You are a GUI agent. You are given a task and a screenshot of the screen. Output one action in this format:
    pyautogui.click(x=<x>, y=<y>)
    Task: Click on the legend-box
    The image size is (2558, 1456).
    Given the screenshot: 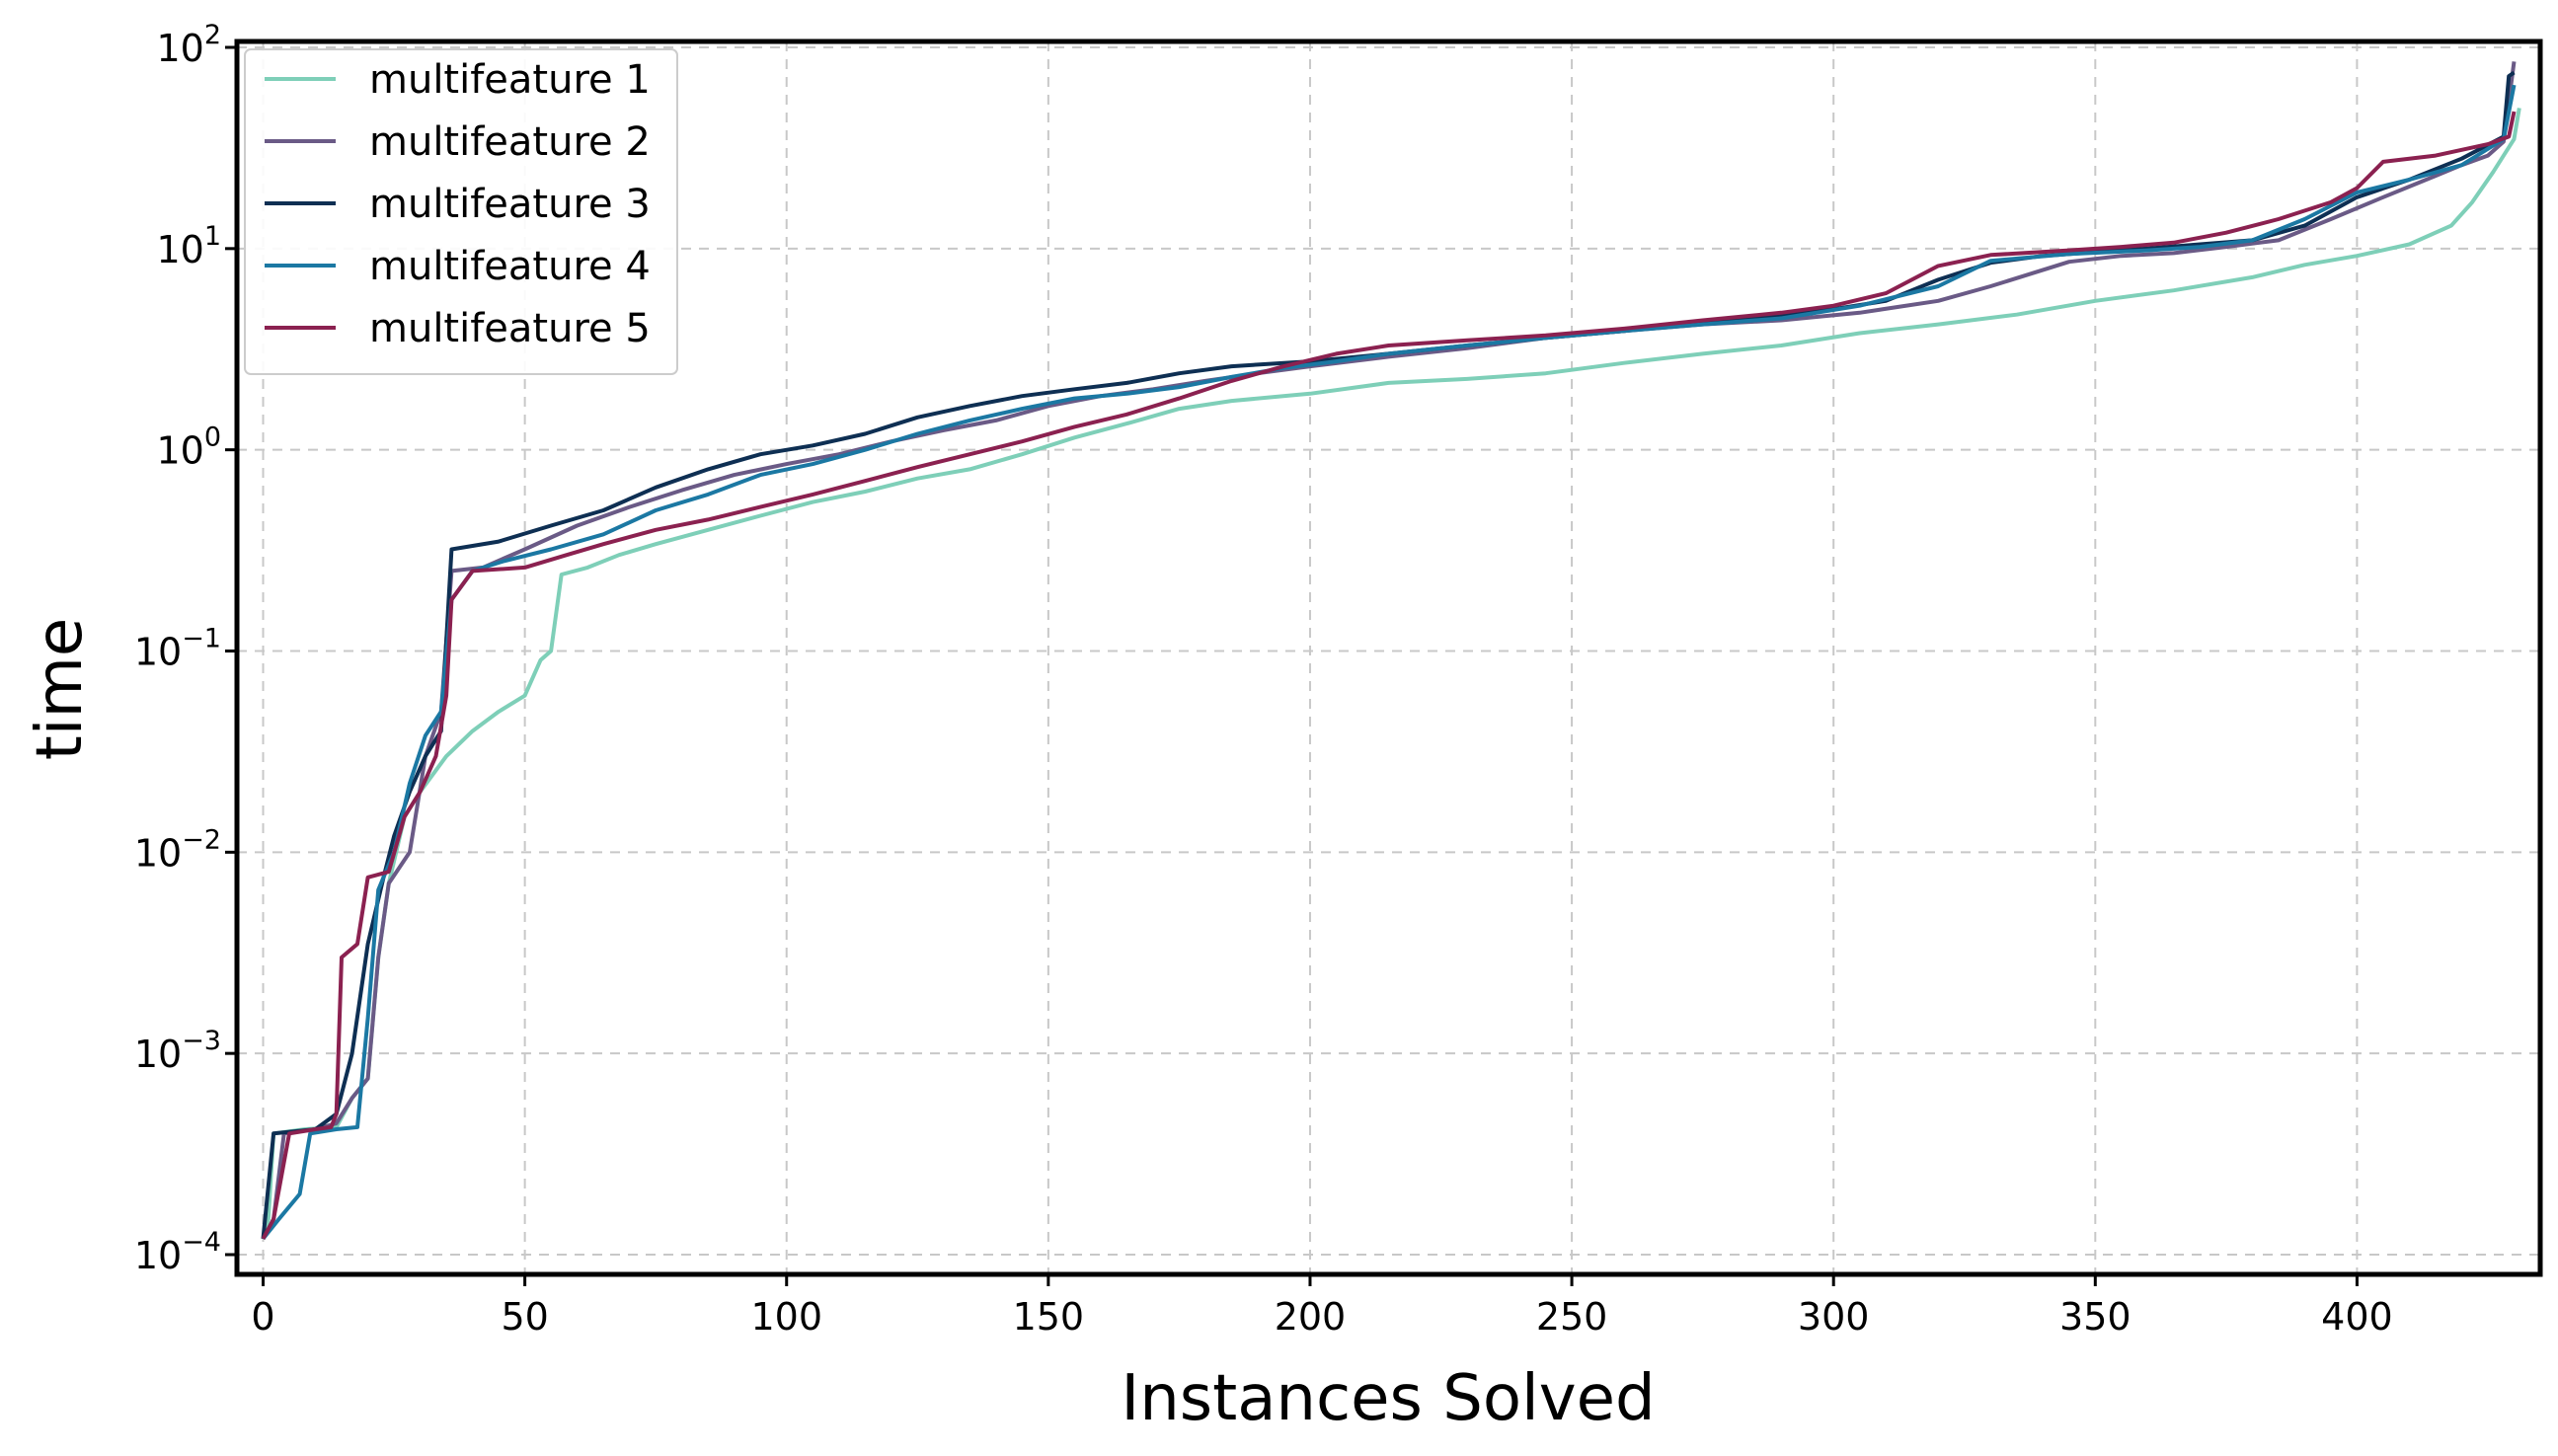 What is the action you would take?
    pyautogui.click(x=461, y=211)
    